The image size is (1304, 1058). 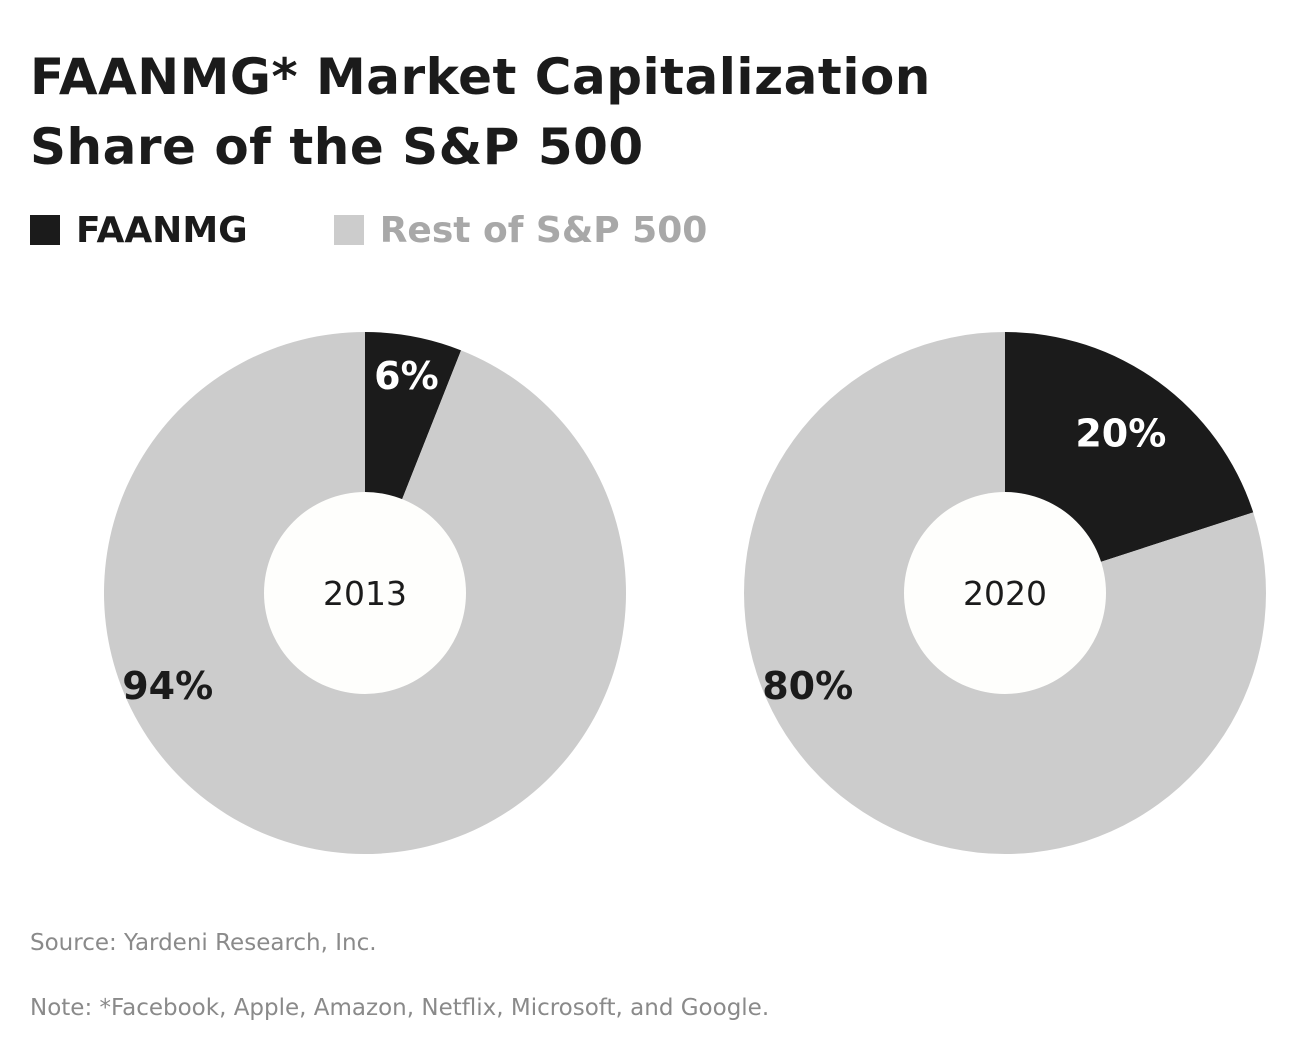 What do you see at coordinates (480, 77) in the screenshot?
I see `chart-title-line-1: FAANMG* Market Capitalization` at bounding box center [480, 77].